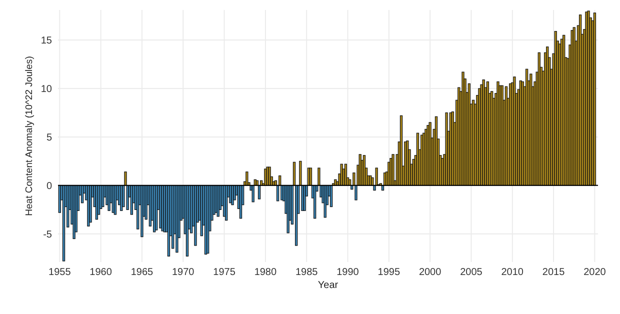 The height and width of the screenshot is (314, 620). I want to click on y-tick-label: 15, so click(46, 41).